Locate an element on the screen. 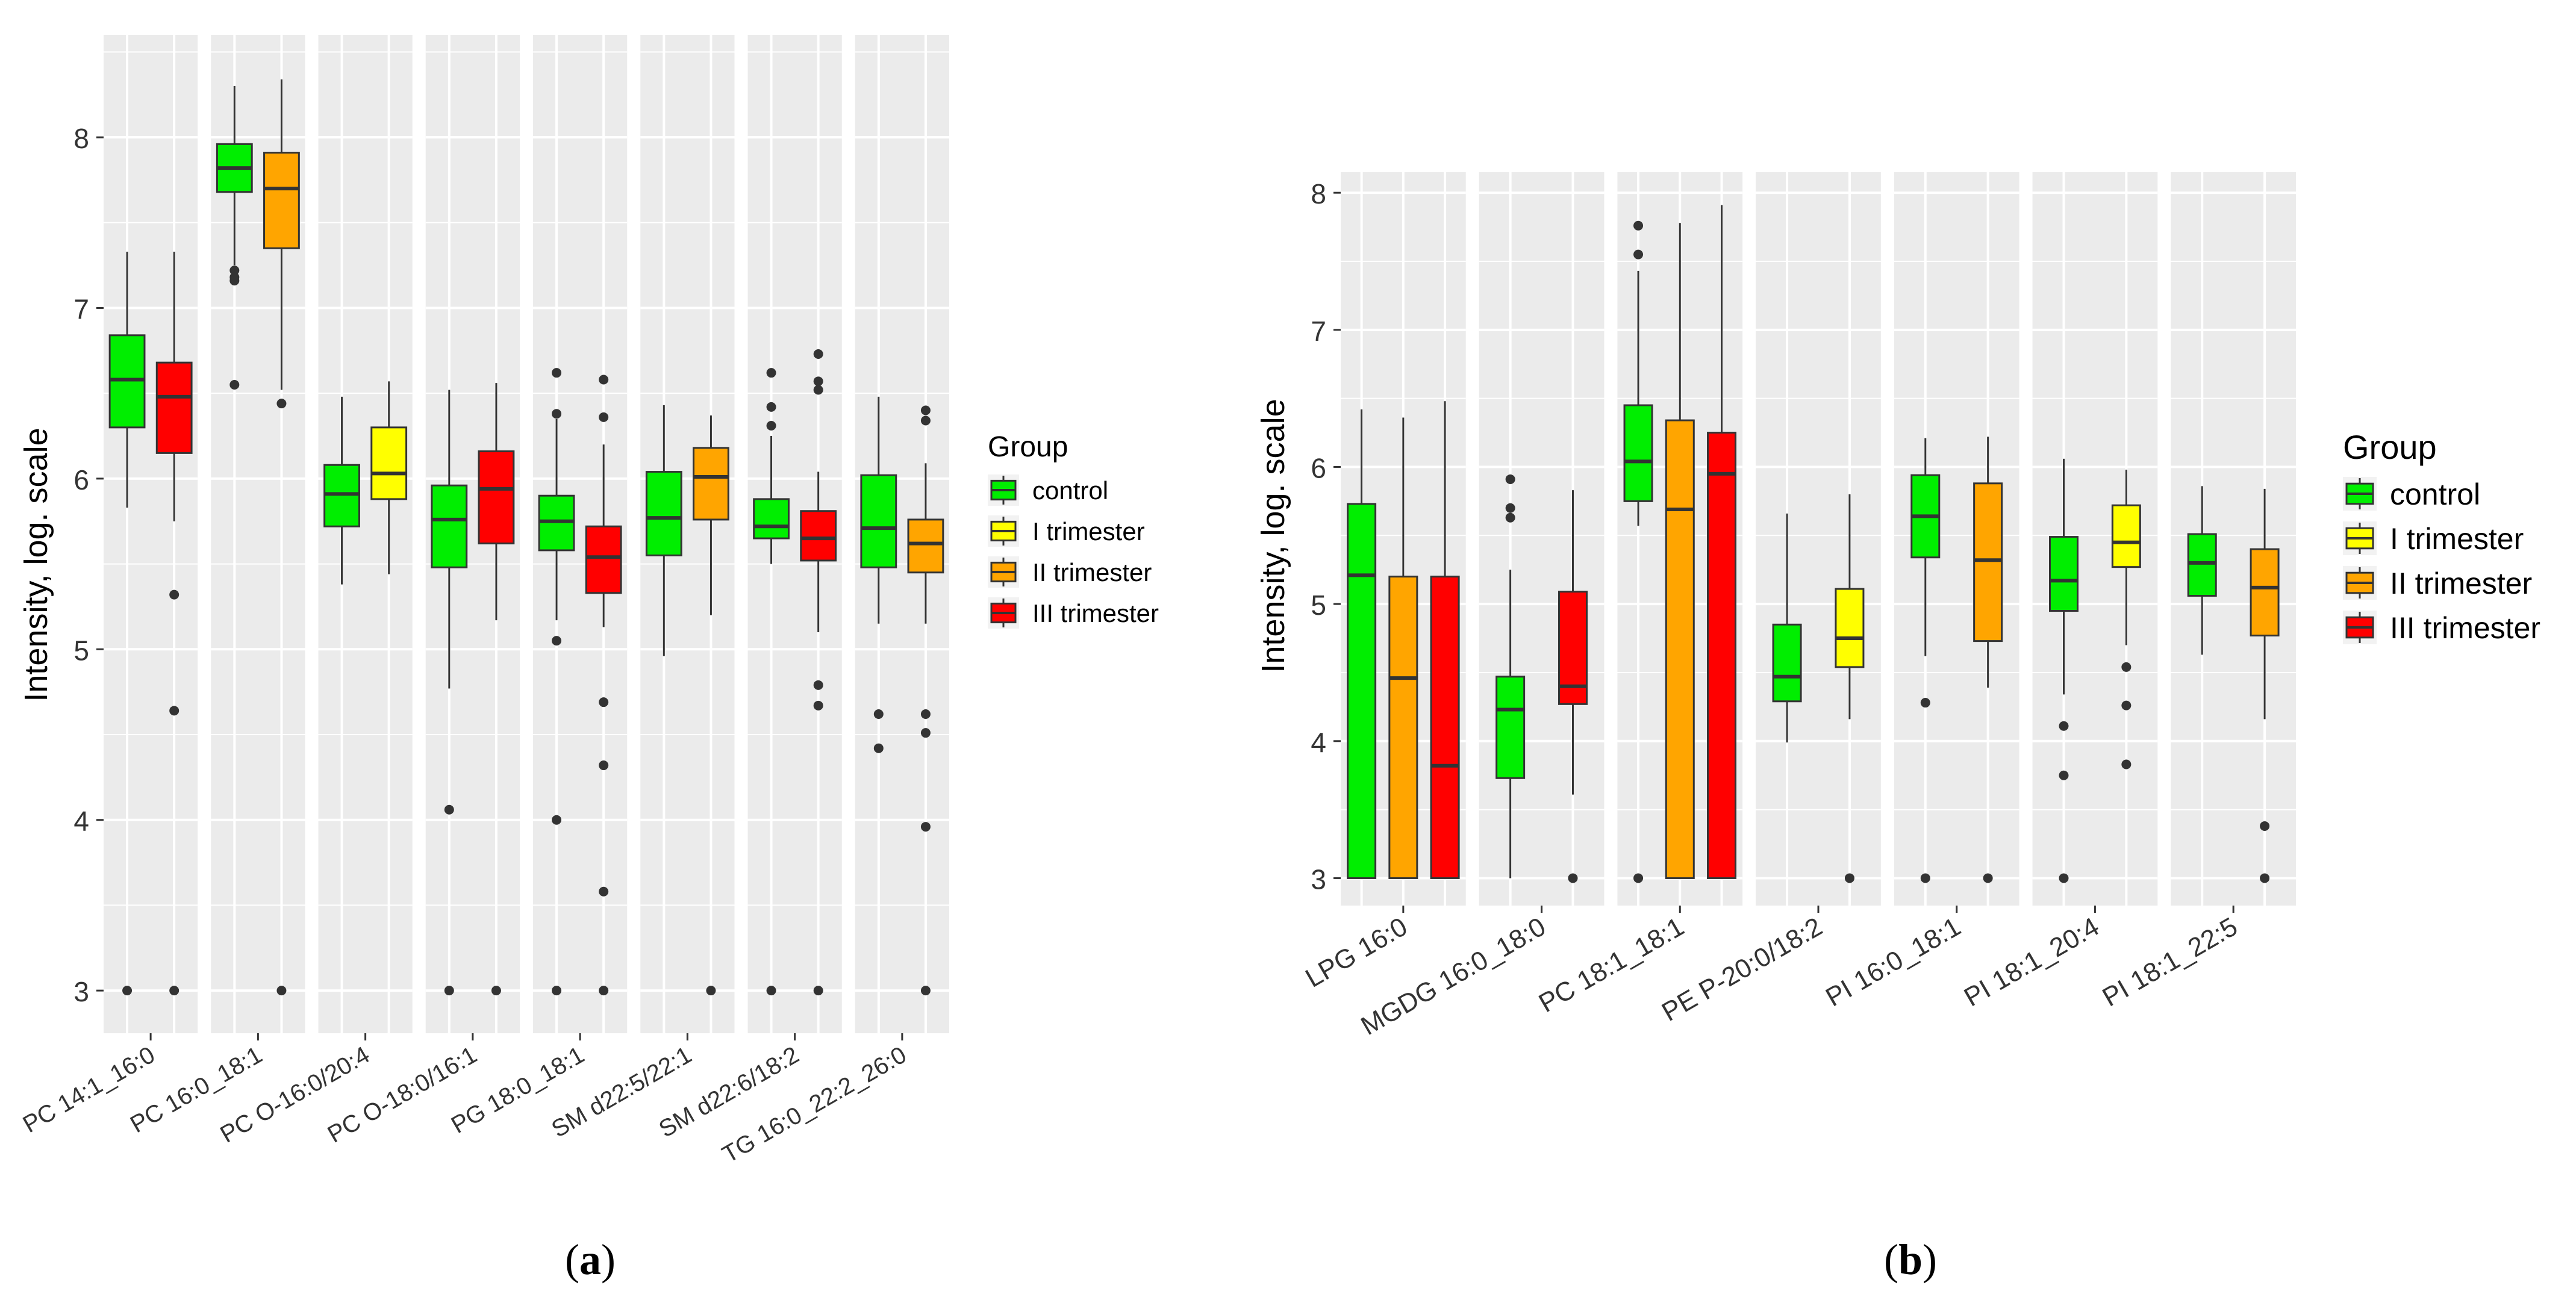  y-tick-label: 3 is located at coordinates (81, 991).